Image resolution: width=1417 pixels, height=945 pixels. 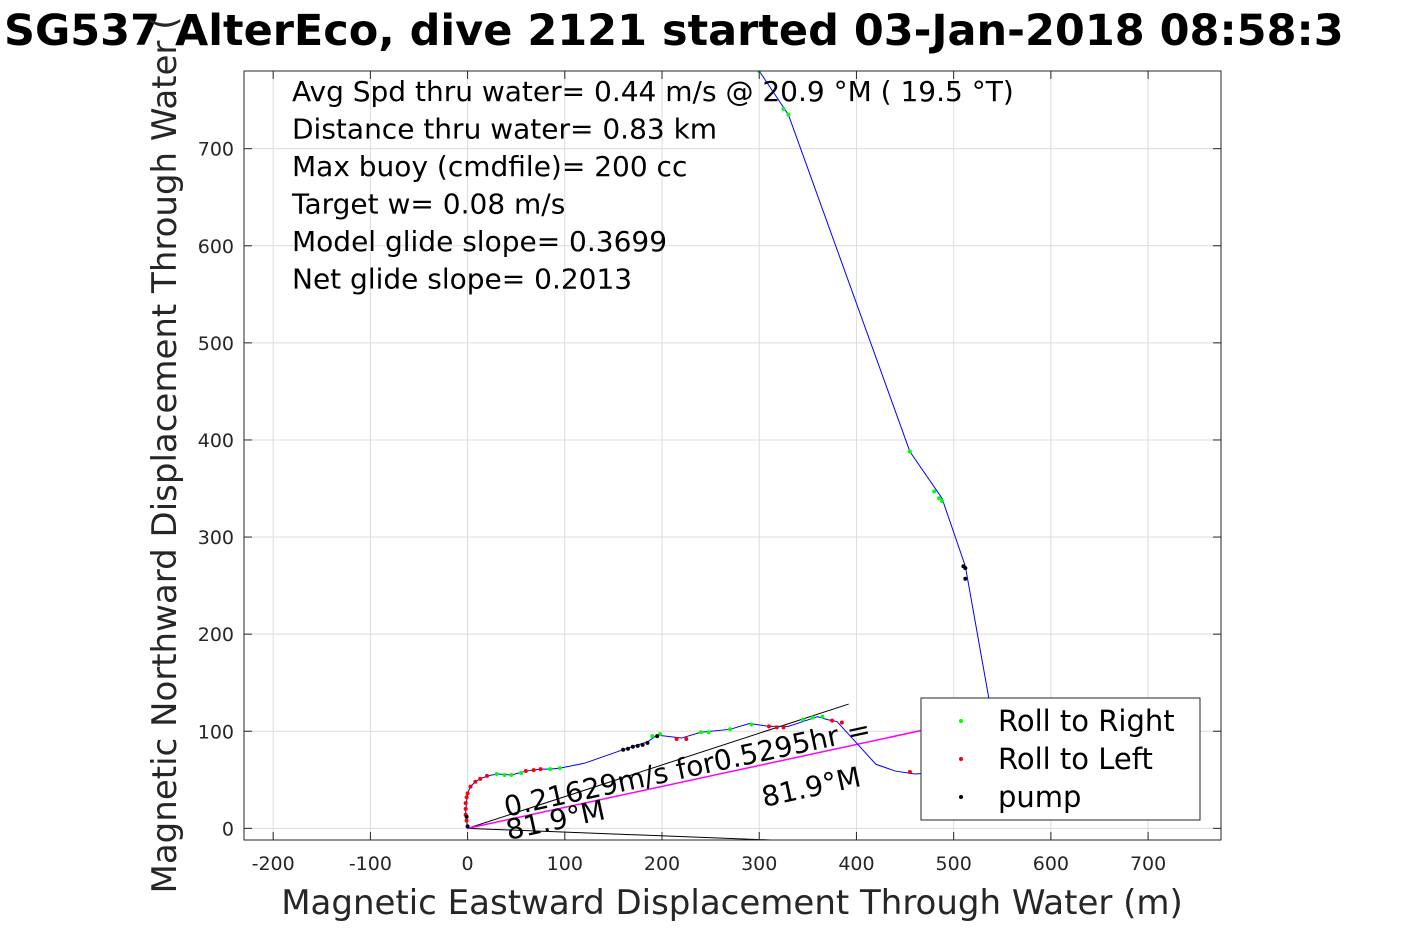 What do you see at coordinates (216, 538) in the screenshot?
I see `y-tick-label: 300` at bounding box center [216, 538].